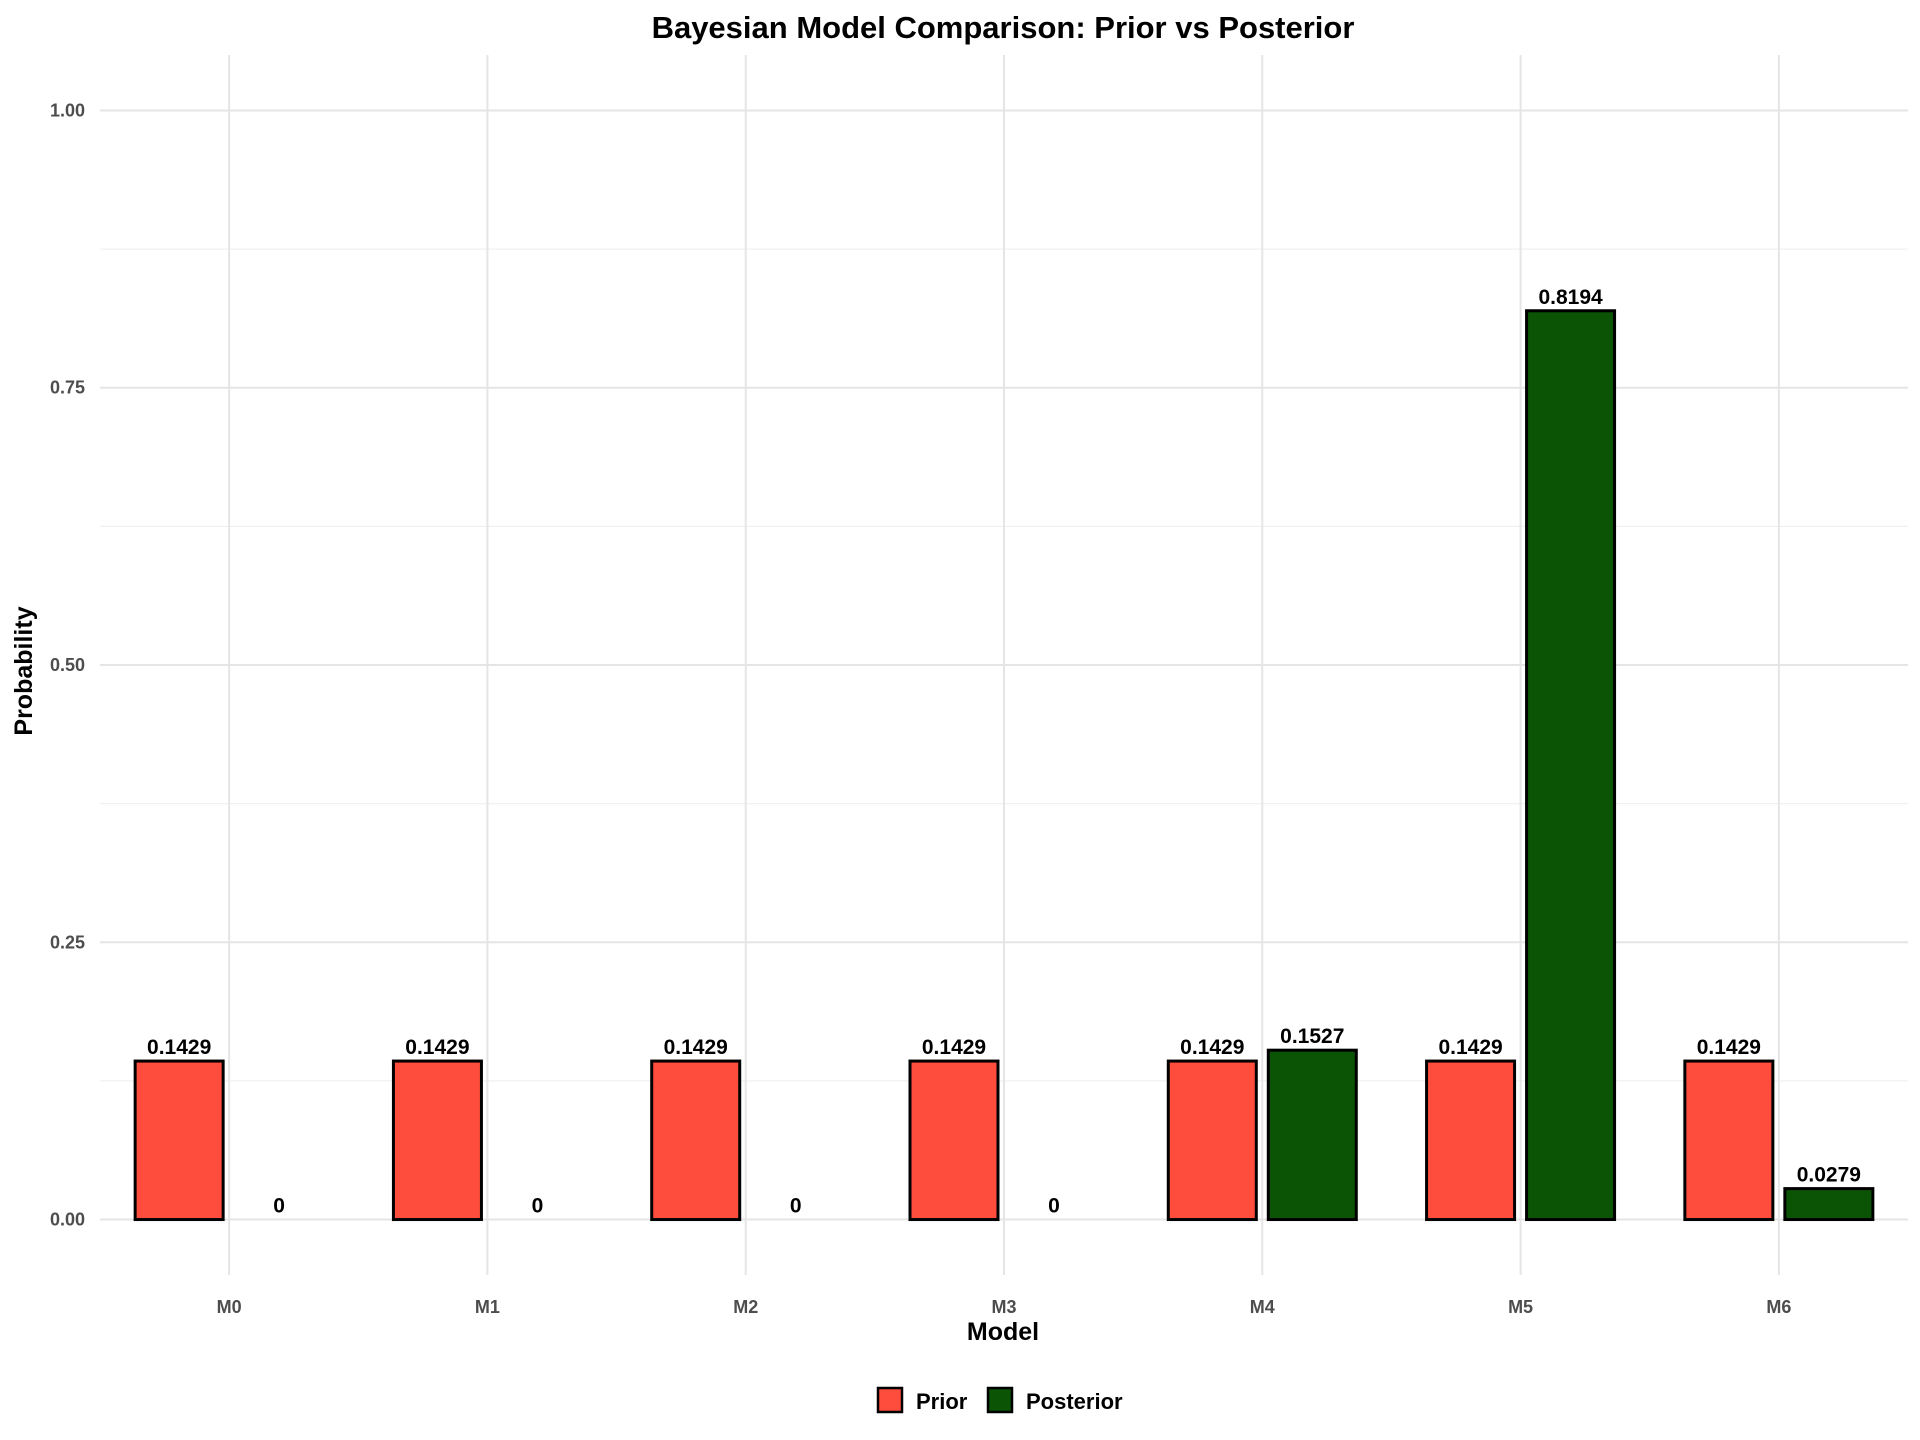 This screenshot has width=1920, height=1440. I want to click on y-tick-label: 0.50, so click(67, 665).